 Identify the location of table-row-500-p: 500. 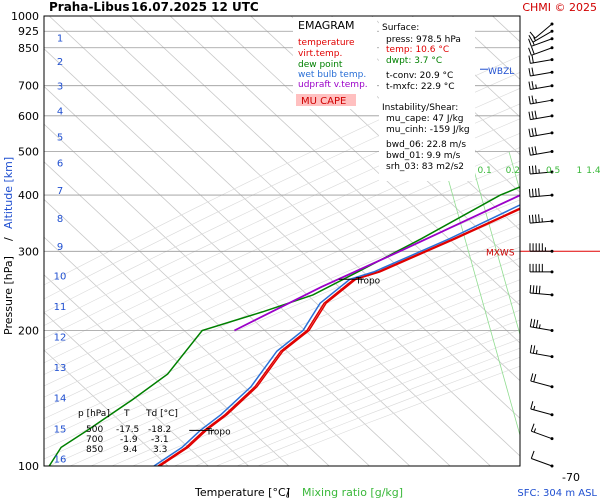
(94, 430).